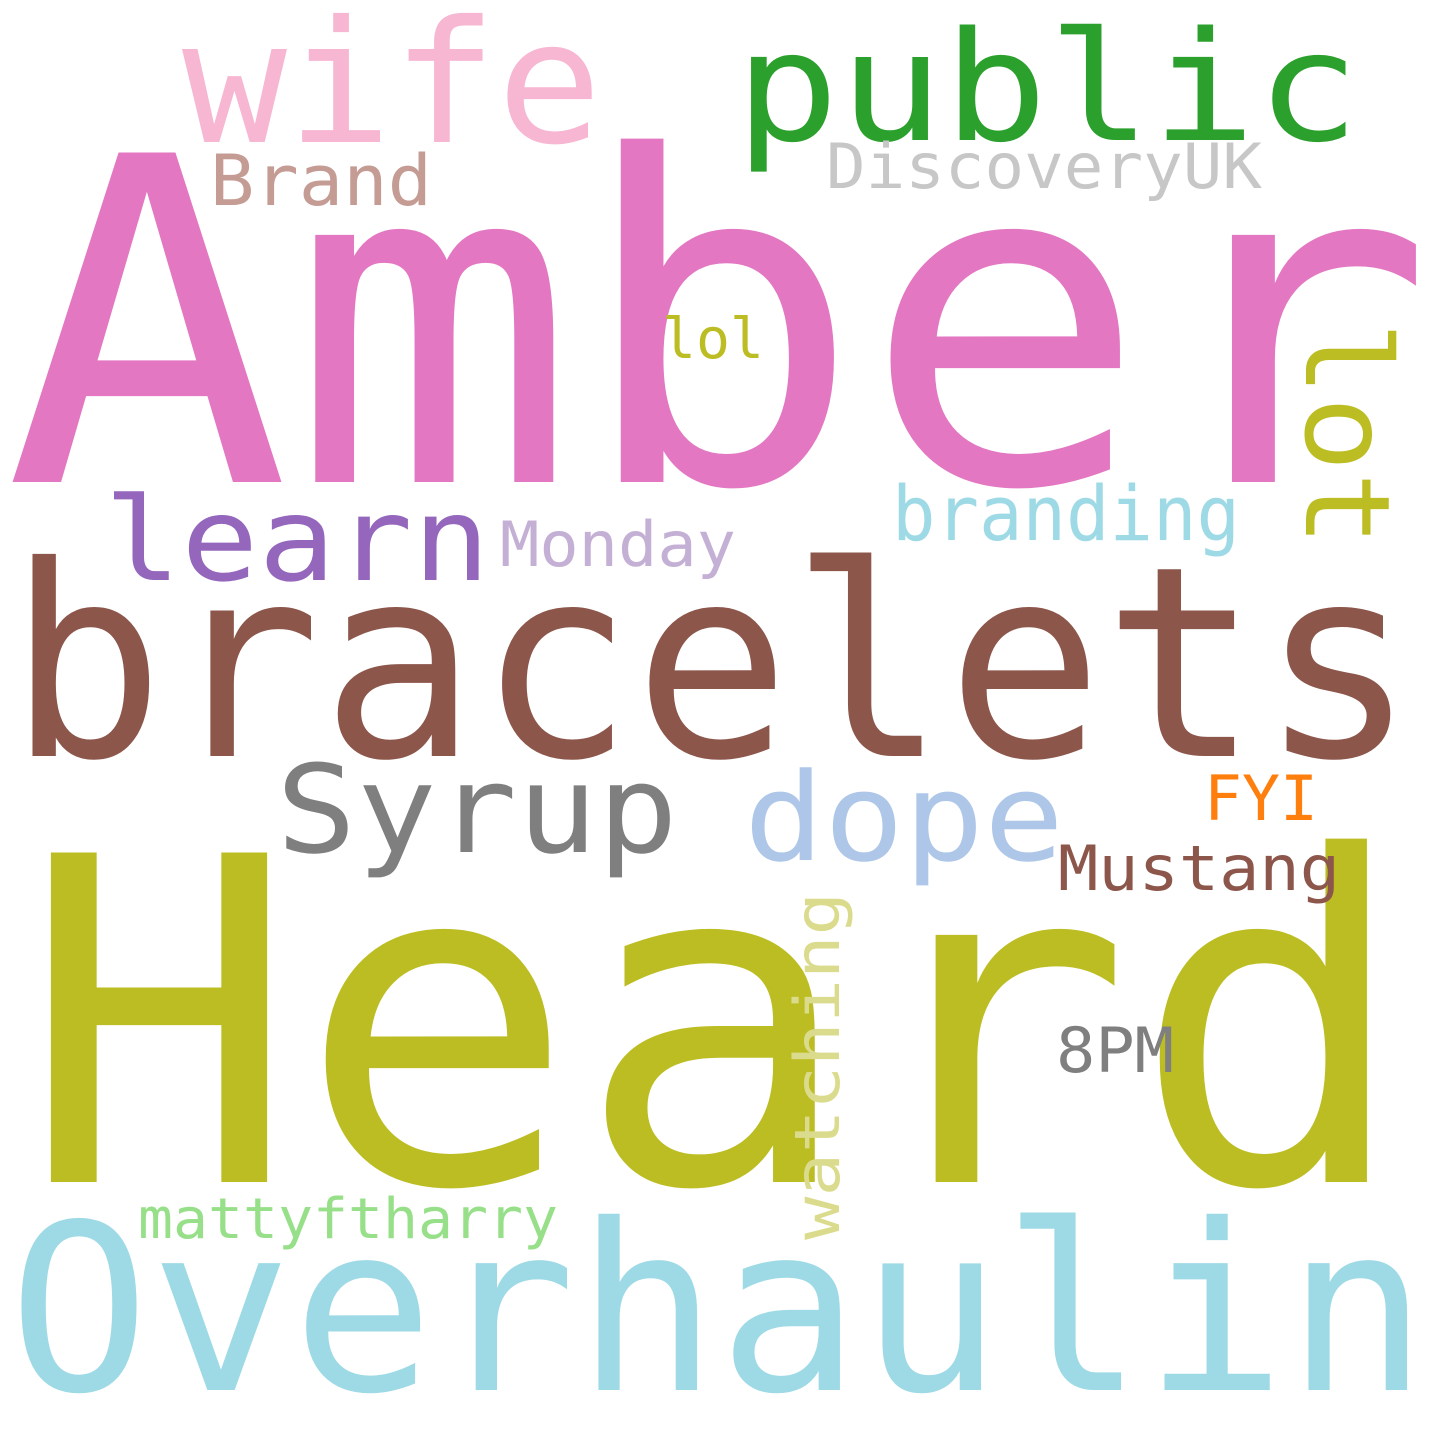 The height and width of the screenshot is (1445, 1440). I want to click on word-8pm: 8PM, so click(1115, 1050).